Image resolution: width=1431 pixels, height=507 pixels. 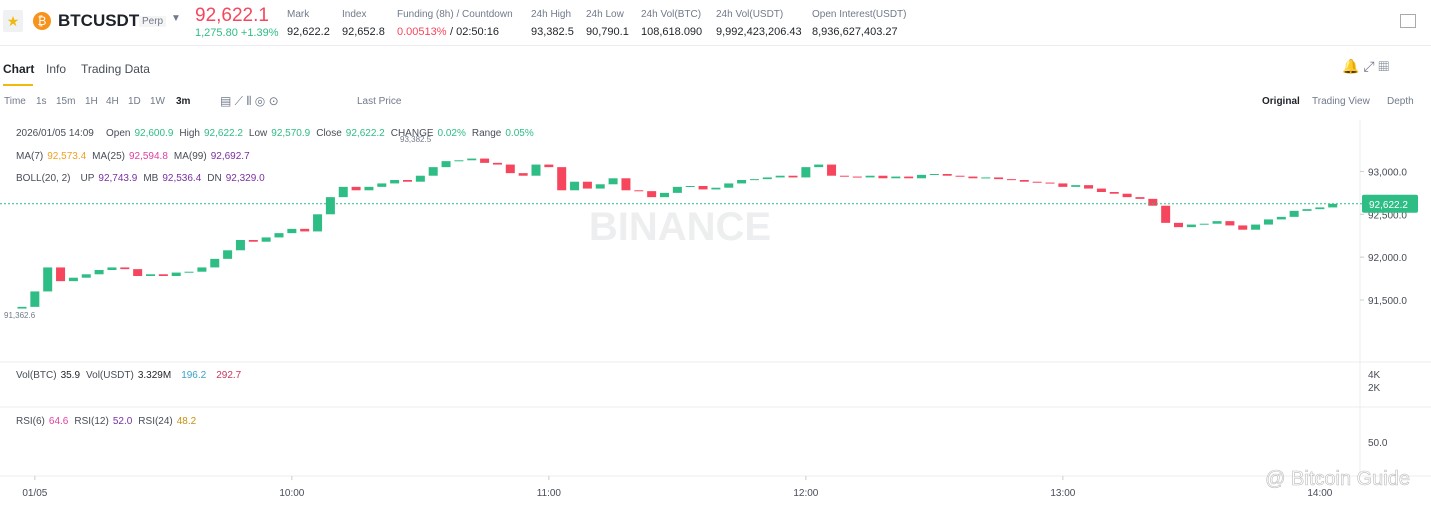 What do you see at coordinates (91, 101) in the screenshot?
I see `interval: 1H` at bounding box center [91, 101].